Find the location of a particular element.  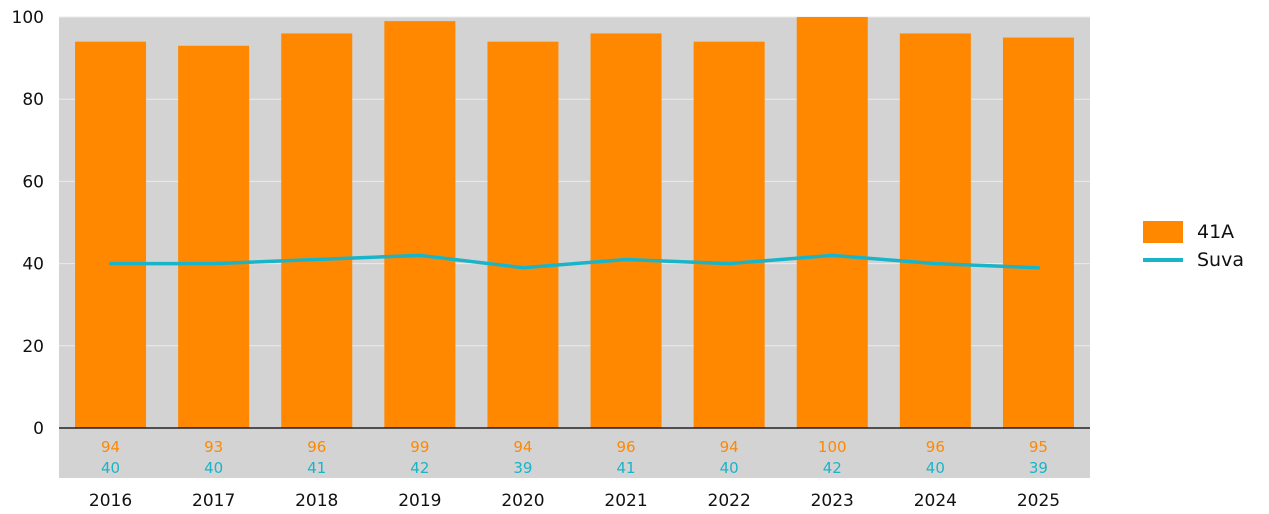

y-tick-label: 40 is located at coordinates (33, 265).